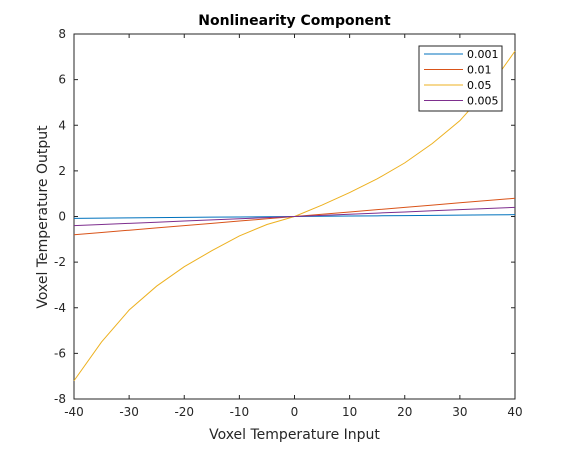 The width and height of the screenshot is (570, 450). What do you see at coordinates (60, 308) in the screenshot?
I see `y-tick-label-2: -4` at bounding box center [60, 308].